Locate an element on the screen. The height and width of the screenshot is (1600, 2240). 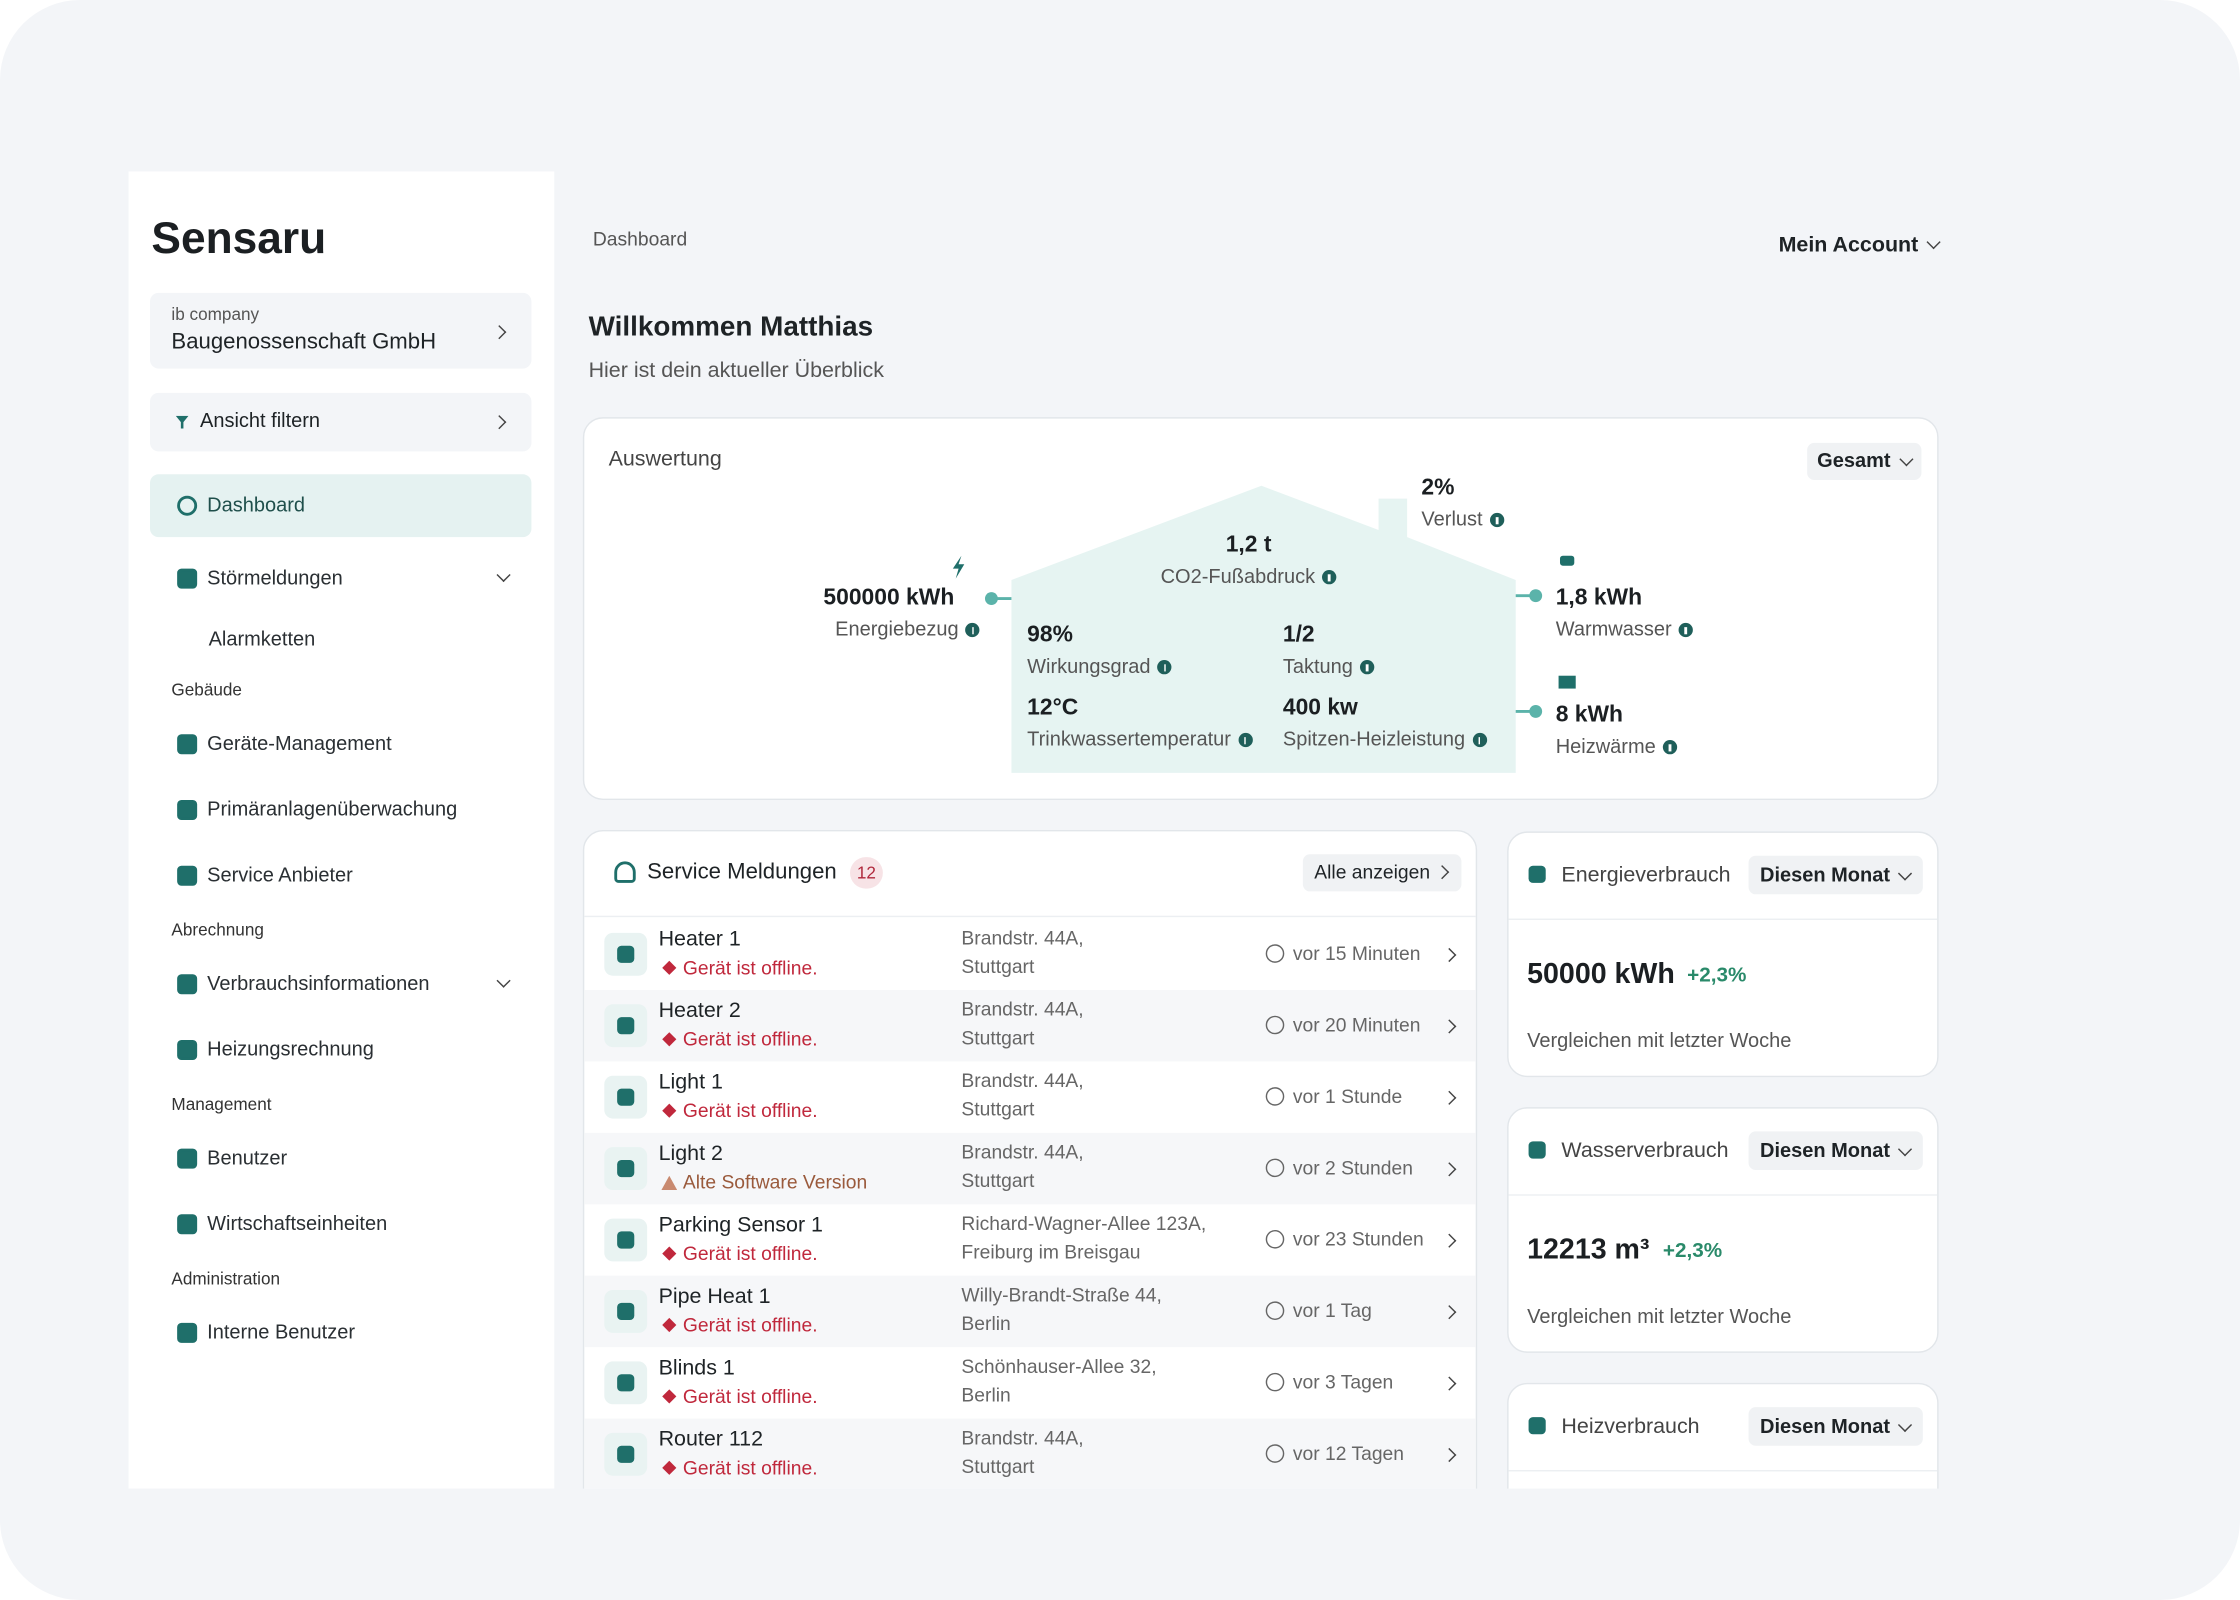
filter-label: Ansicht filtern is located at coordinates (260, 420).